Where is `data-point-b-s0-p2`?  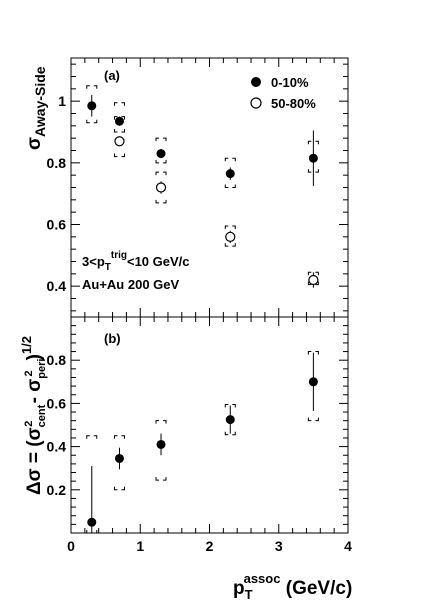 data-point-b-s0-p2 is located at coordinates (161, 444).